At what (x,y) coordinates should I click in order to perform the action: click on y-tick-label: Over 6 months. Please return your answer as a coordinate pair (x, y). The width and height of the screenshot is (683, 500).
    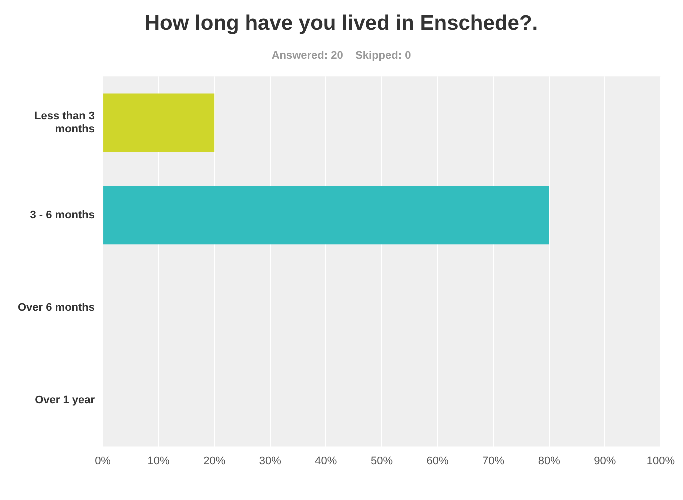
    Looking at the image, I should click on (57, 308).